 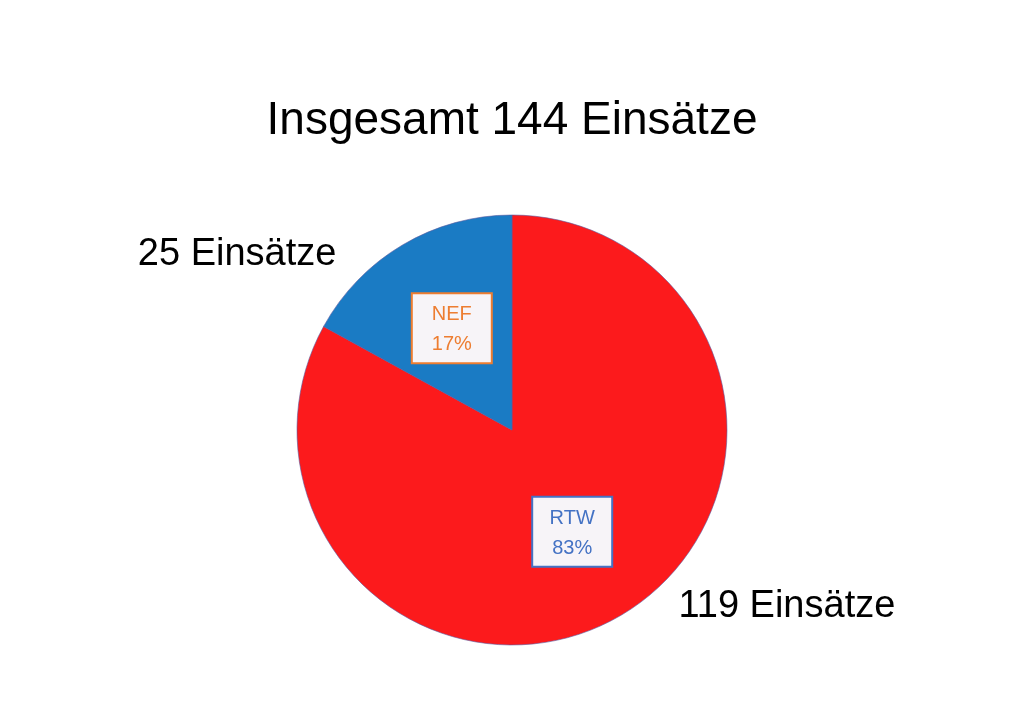 I want to click on data-label: 83%, so click(x=572, y=546).